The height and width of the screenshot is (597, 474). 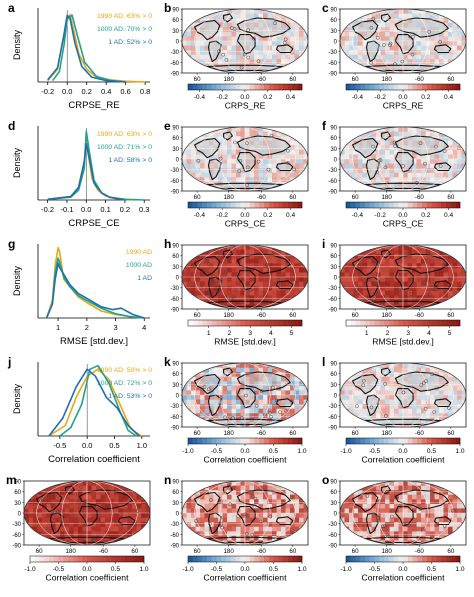 I want to click on graticule-lon, so click(x=245, y=41).